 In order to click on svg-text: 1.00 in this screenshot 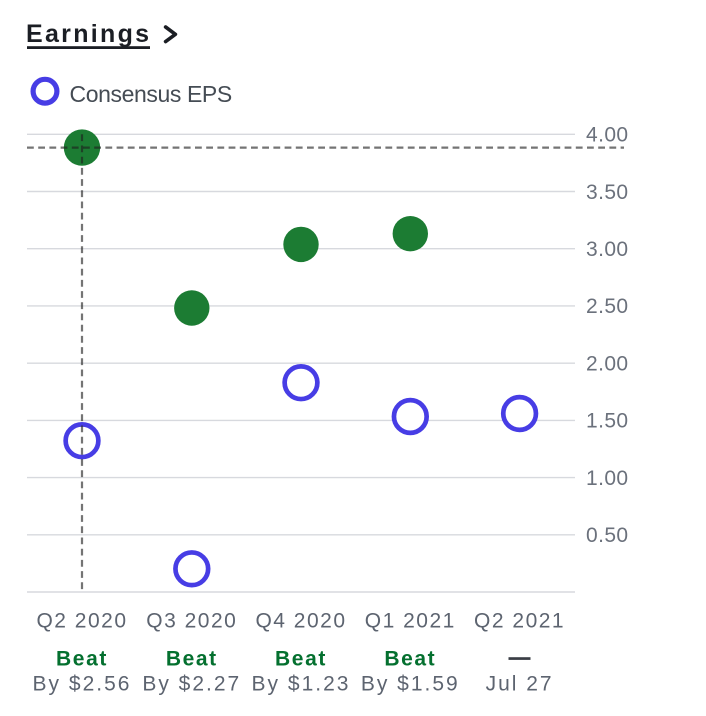, I will do `click(607, 478)`.